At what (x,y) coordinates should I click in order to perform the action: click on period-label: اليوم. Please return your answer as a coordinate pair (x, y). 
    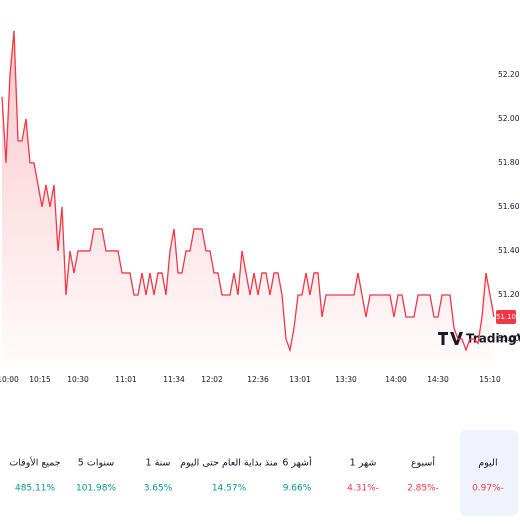
    Looking at the image, I should click on (487, 463).